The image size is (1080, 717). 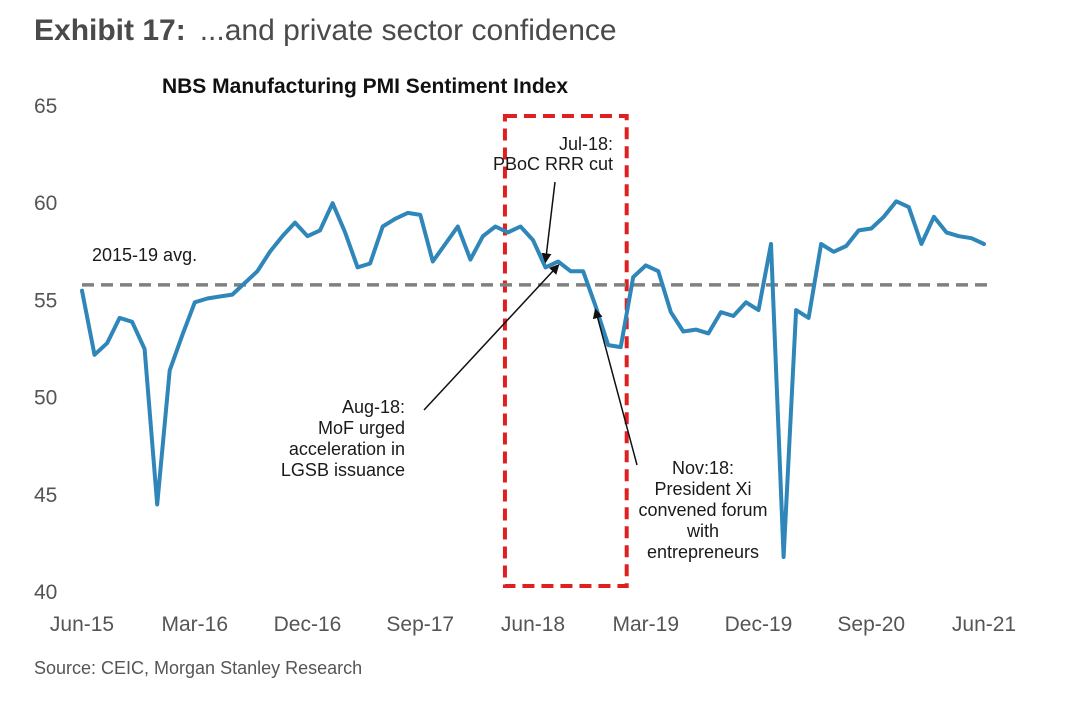 What do you see at coordinates (365, 86) in the screenshot?
I see `chart-title: NBS Manufacturing PMI Sentiment Index` at bounding box center [365, 86].